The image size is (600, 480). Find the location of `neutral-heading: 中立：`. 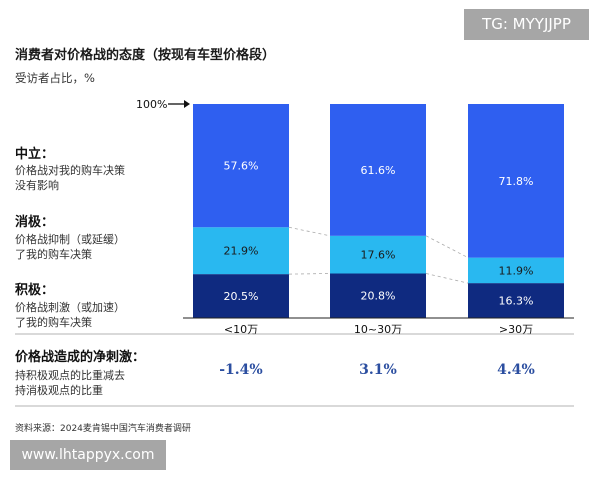

neutral-heading: 中立： is located at coordinates (35, 154).